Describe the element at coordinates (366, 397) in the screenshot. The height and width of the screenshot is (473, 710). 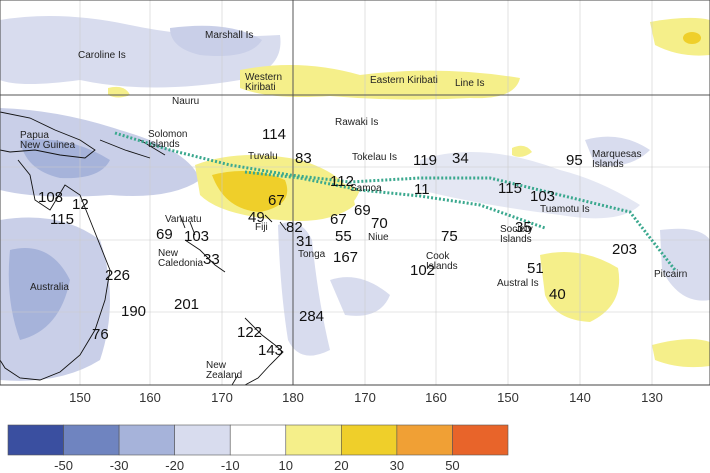
I see `axis-group: 150 160 170 180 170 160 150 140 130` at that location.